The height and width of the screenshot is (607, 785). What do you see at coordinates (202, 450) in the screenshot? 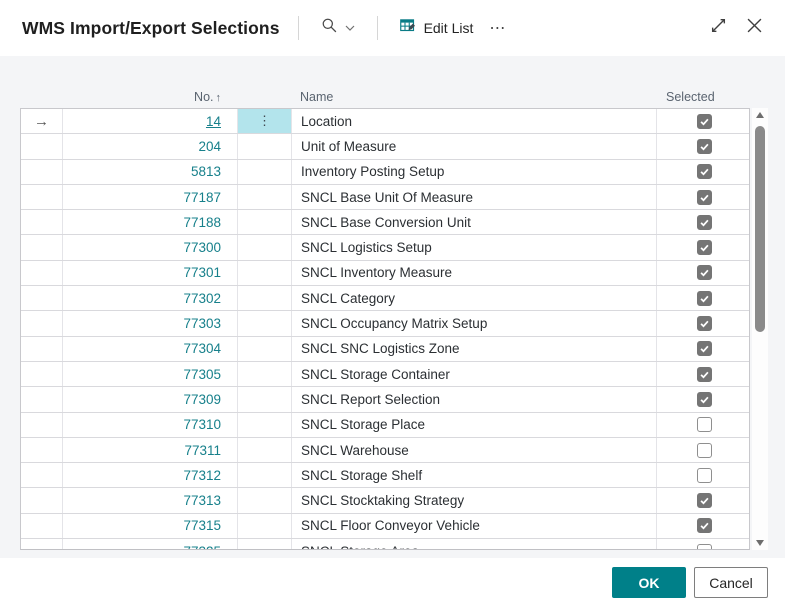
I see `no-link: 77311` at bounding box center [202, 450].